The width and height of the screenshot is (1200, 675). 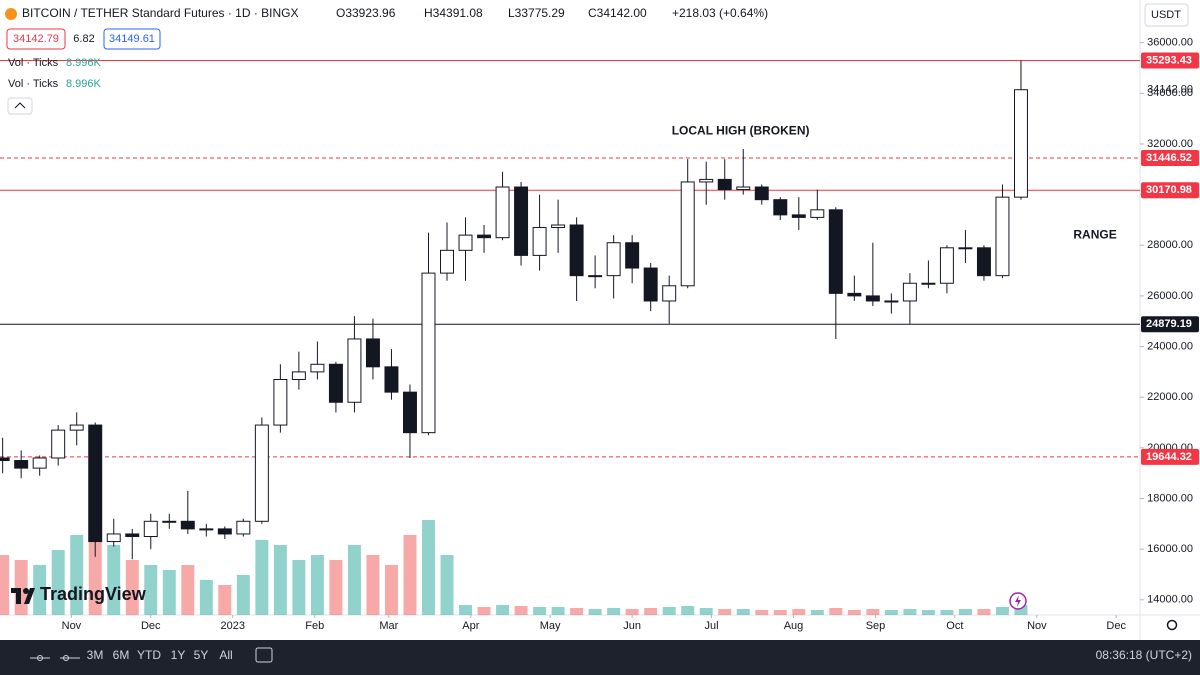 I want to click on currency-button, so click(x=1166, y=15).